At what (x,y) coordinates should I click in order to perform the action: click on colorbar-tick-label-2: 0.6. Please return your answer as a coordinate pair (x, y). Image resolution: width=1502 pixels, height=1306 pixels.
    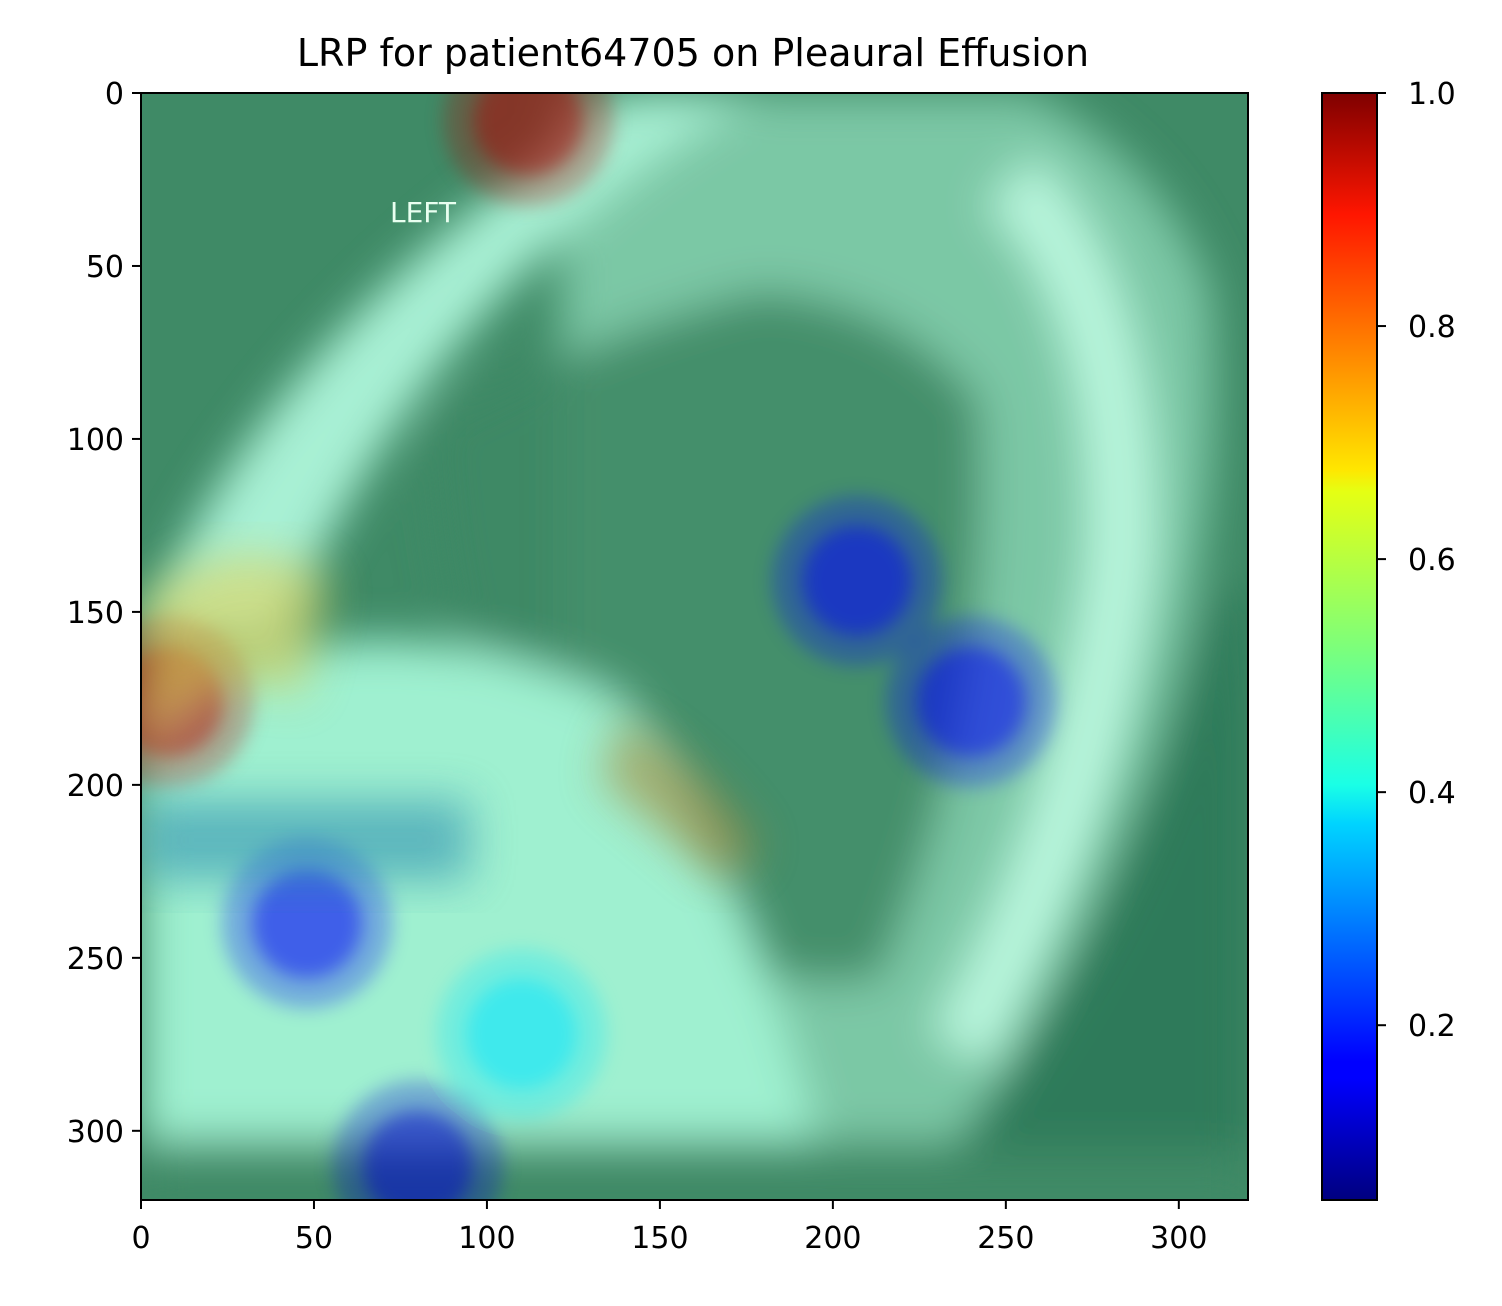
    Looking at the image, I should click on (1432, 560).